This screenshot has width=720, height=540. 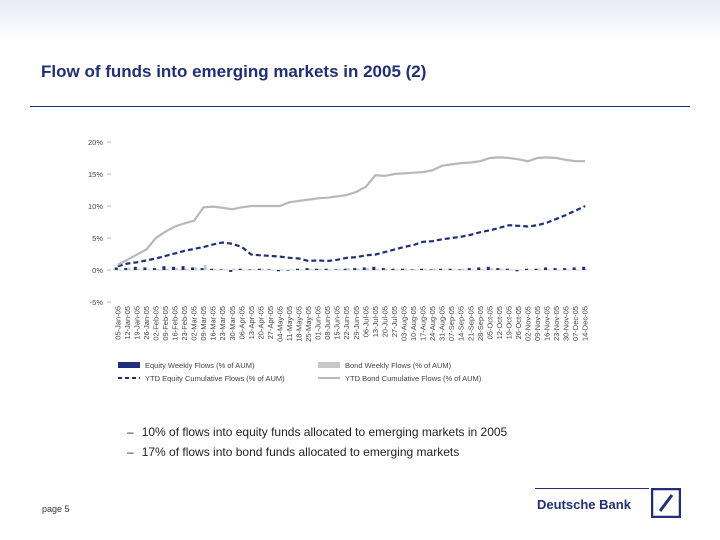 I want to click on x-tick-label: 19-Oct-05, so click(x=508, y=322).